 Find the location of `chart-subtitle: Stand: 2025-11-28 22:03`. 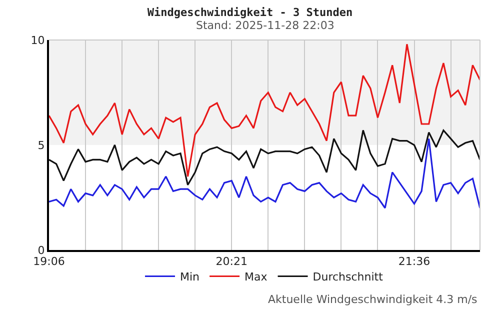

chart-subtitle: Stand: 2025-11-28 22:03 is located at coordinates (265, 25).